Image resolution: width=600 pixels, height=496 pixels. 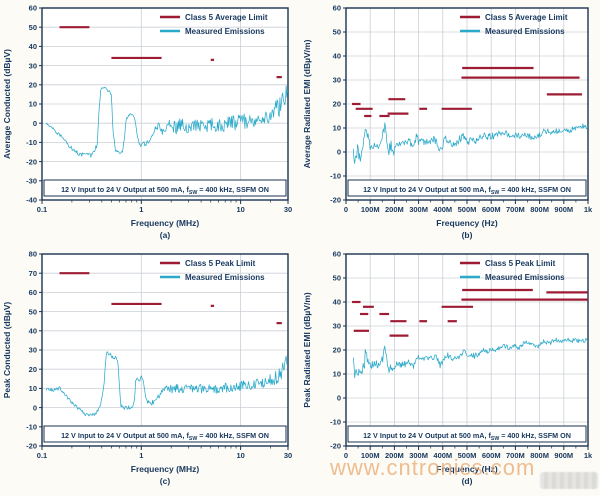 What do you see at coordinates (307, 350) in the screenshot?
I see `y-axis-label: Peak Radiated EMI (dBµV/m)` at bounding box center [307, 350].